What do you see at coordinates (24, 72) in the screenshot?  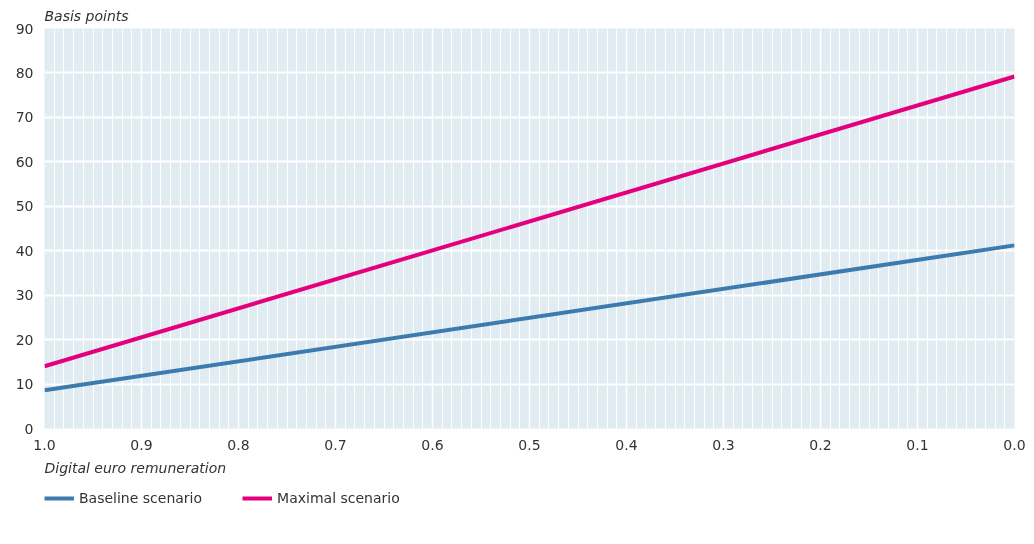 I see `y-tick-label: 80` at bounding box center [24, 72].